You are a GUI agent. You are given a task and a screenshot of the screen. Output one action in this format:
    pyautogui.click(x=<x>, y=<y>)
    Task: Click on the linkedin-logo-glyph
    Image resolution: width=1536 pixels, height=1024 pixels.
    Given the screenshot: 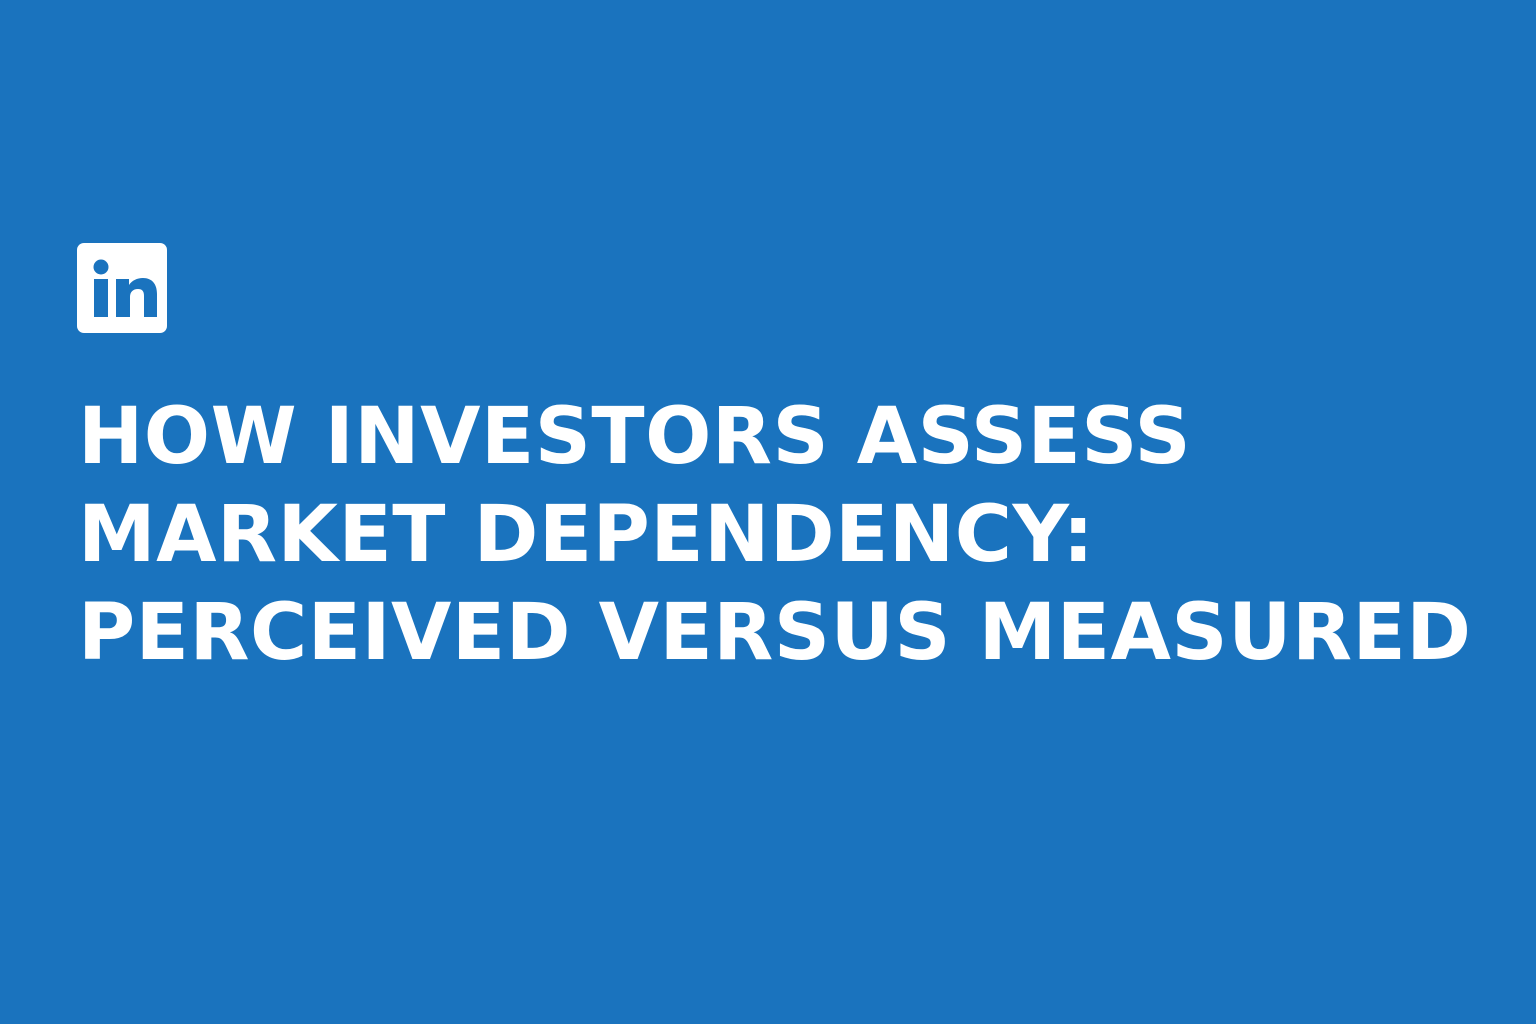 What is the action you would take?
    pyautogui.click(x=125, y=288)
    